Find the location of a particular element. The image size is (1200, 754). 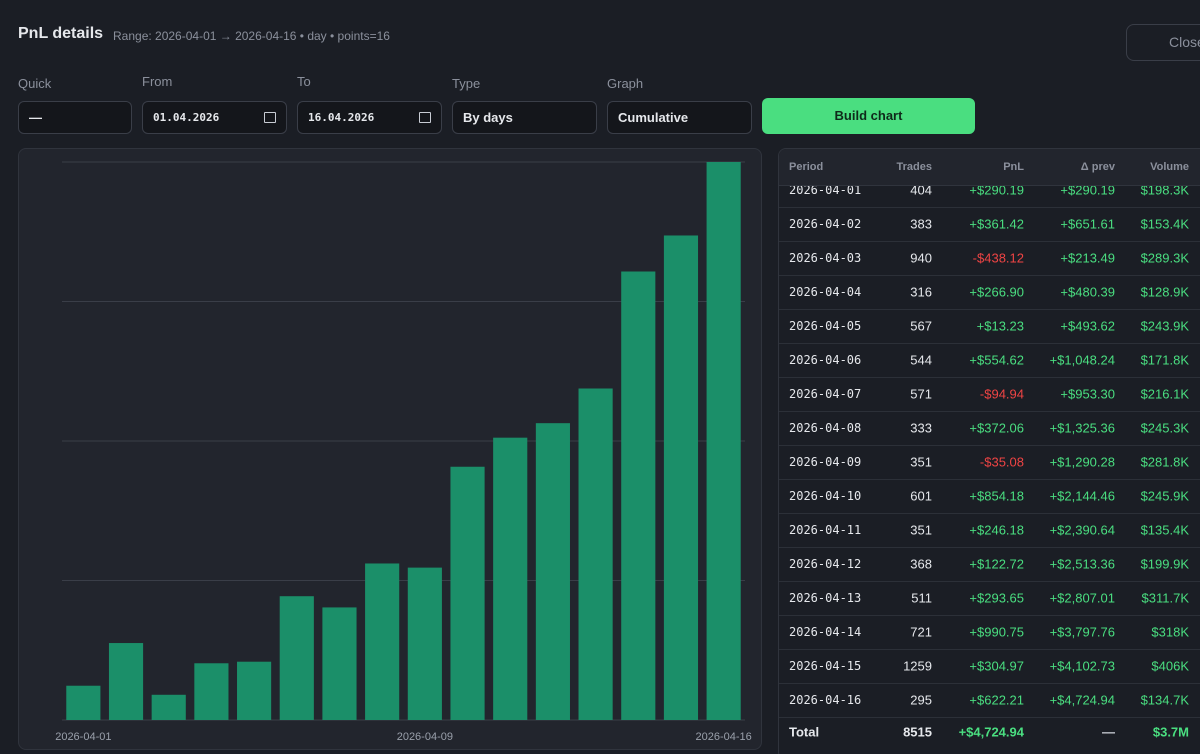

field-input: 01.04.2026 is located at coordinates (214, 117).